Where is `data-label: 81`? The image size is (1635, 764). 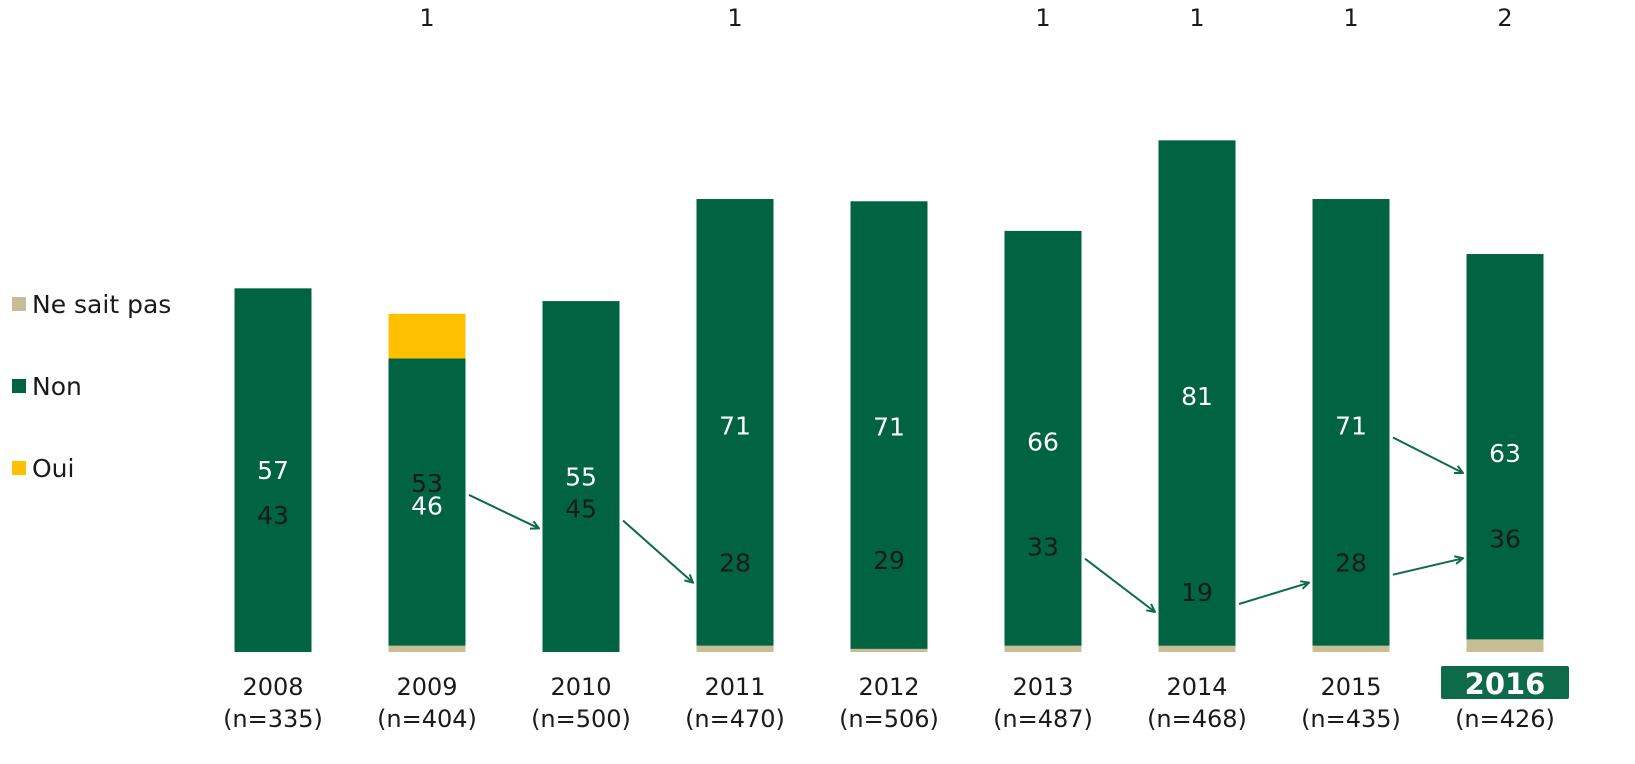 data-label: 81 is located at coordinates (1197, 396).